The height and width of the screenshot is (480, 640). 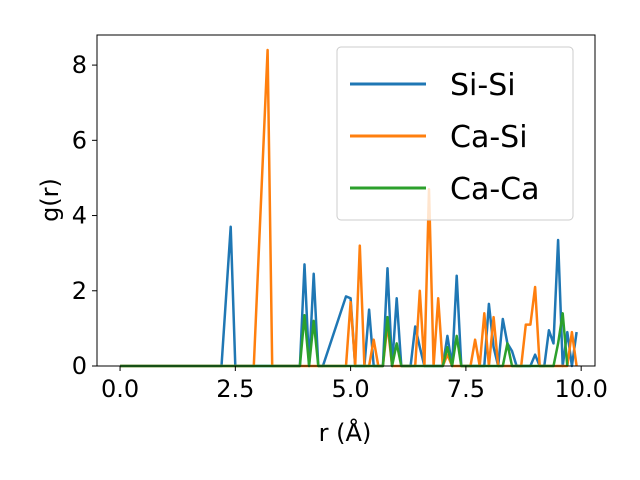 What do you see at coordinates (345, 432) in the screenshot?
I see `x-axis-label: r (Å)` at bounding box center [345, 432].